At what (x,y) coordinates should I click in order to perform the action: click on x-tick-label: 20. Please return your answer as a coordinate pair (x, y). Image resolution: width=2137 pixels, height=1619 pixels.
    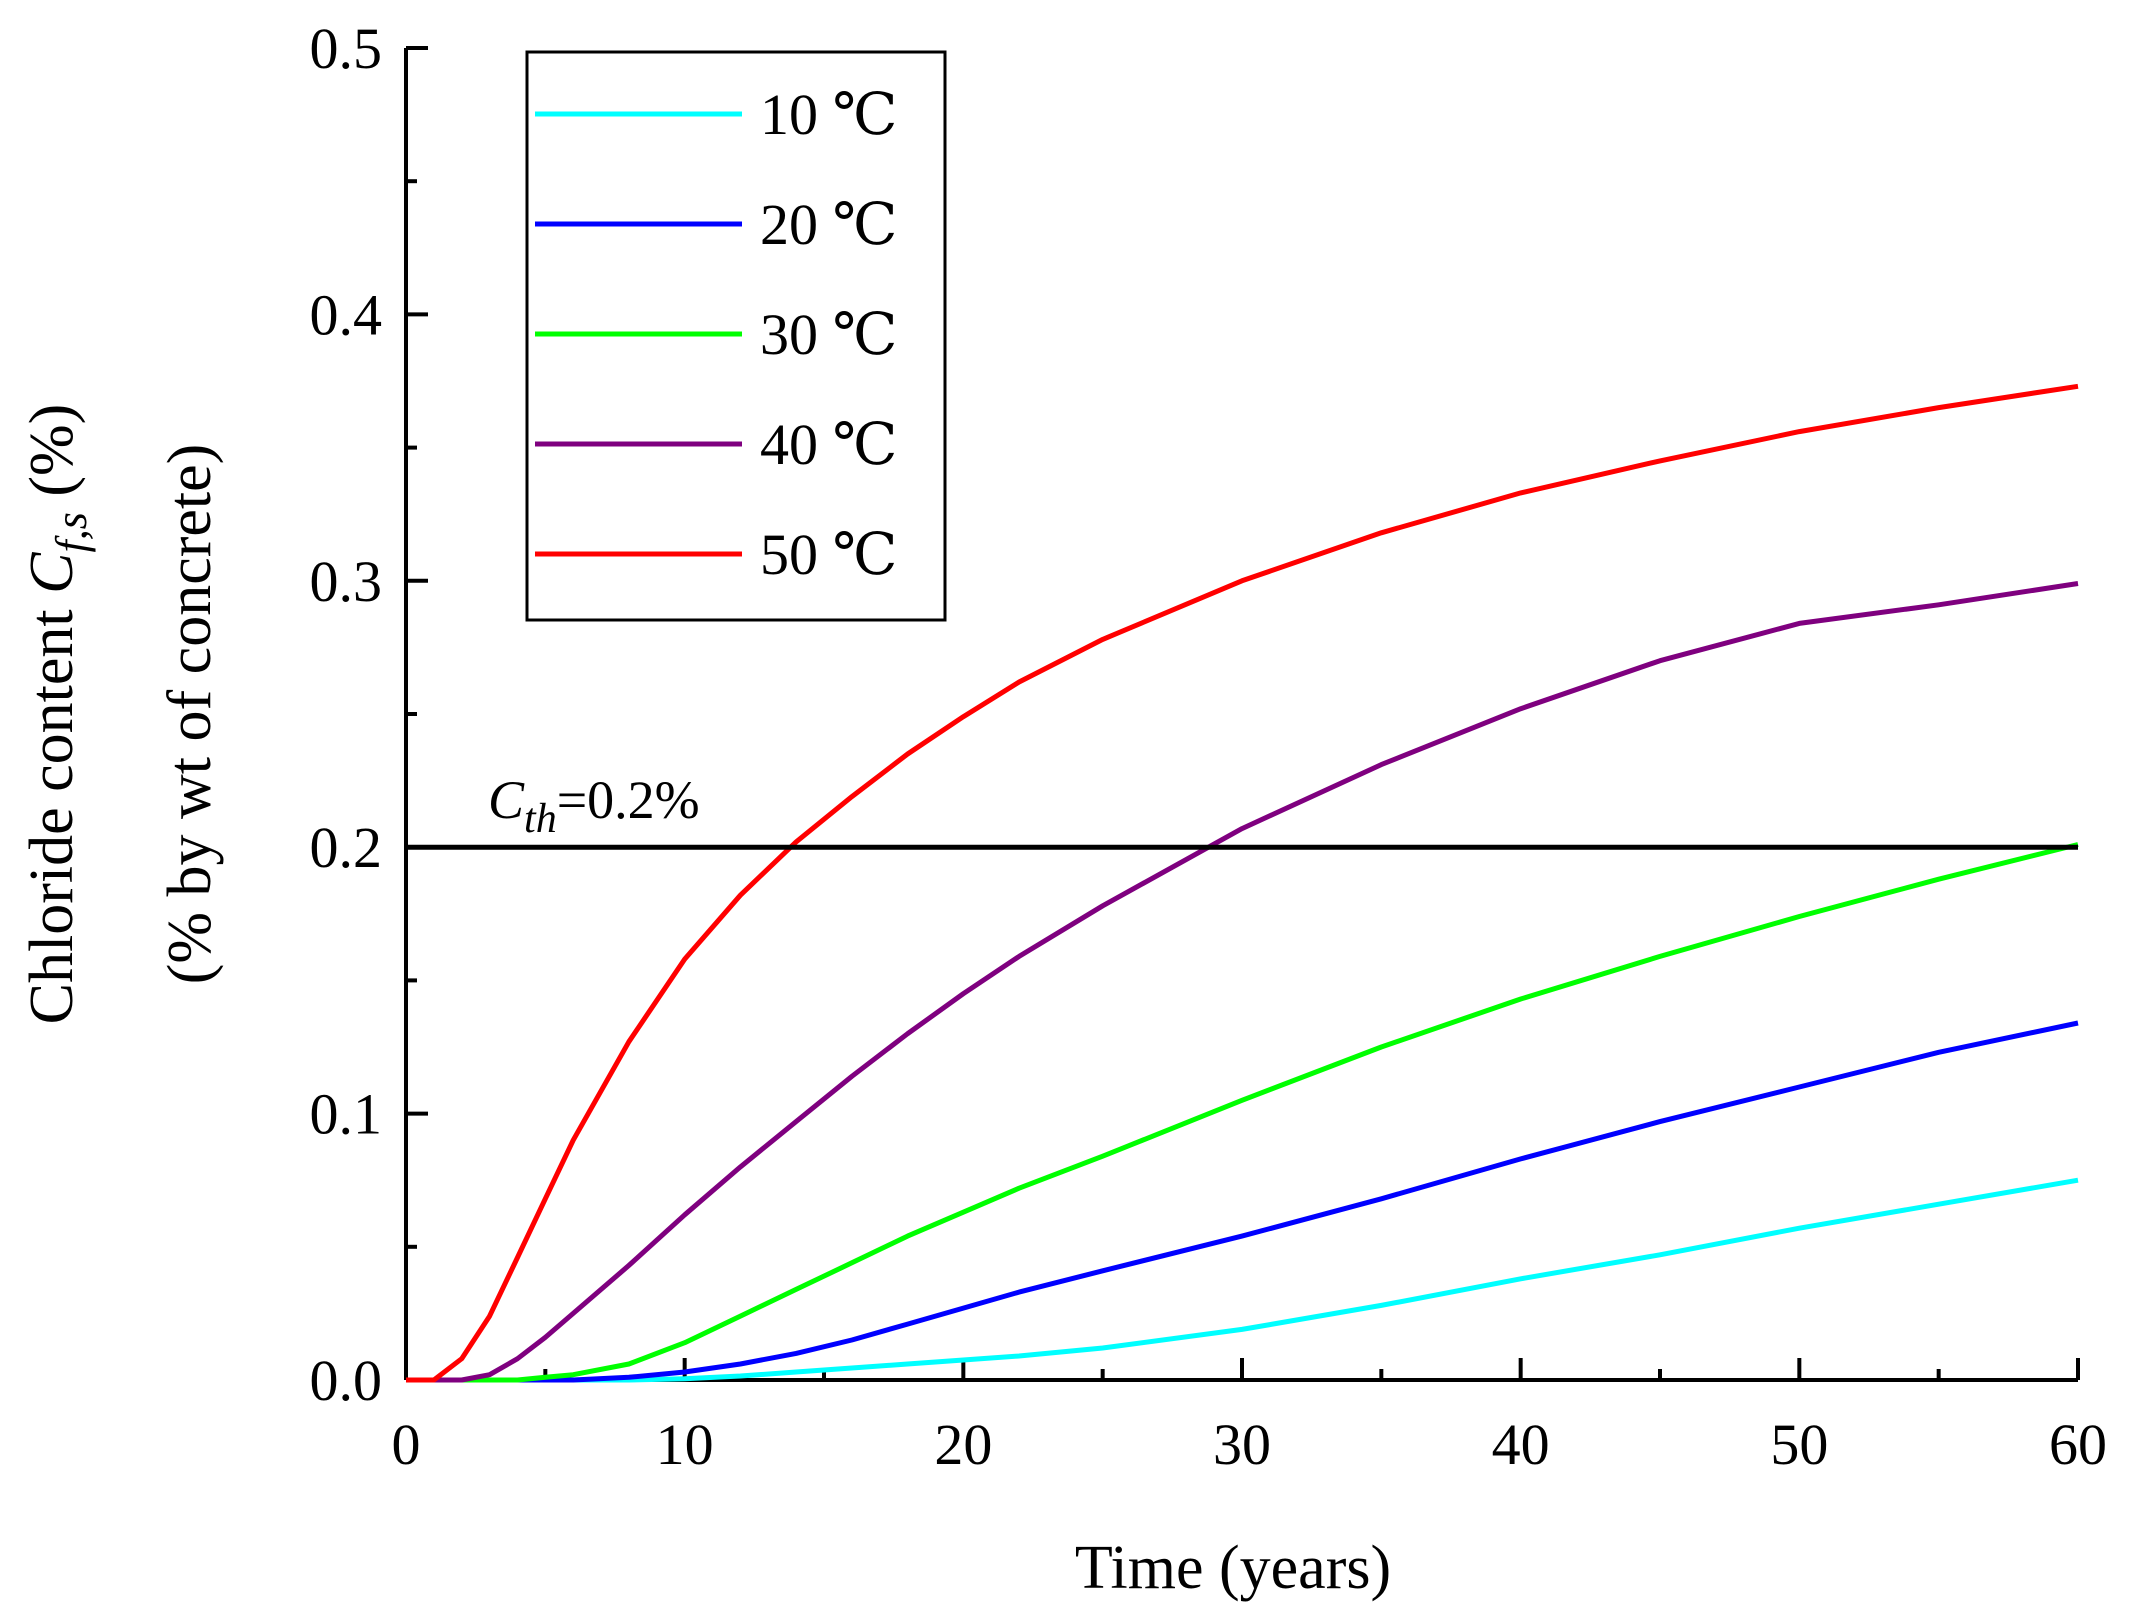
    Looking at the image, I should click on (963, 1444).